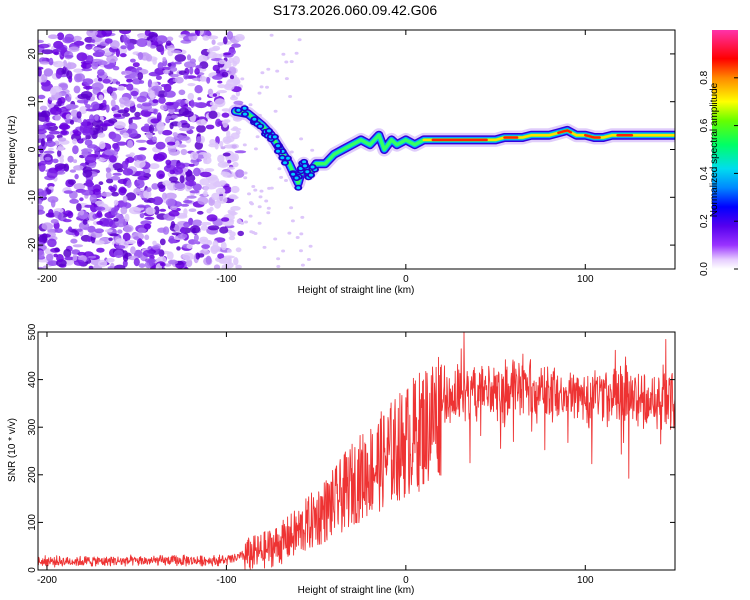 The image size is (750, 600). What do you see at coordinates (32, 54) in the screenshot?
I see `spectrogram-y-tick-label: 20` at bounding box center [32, 54].